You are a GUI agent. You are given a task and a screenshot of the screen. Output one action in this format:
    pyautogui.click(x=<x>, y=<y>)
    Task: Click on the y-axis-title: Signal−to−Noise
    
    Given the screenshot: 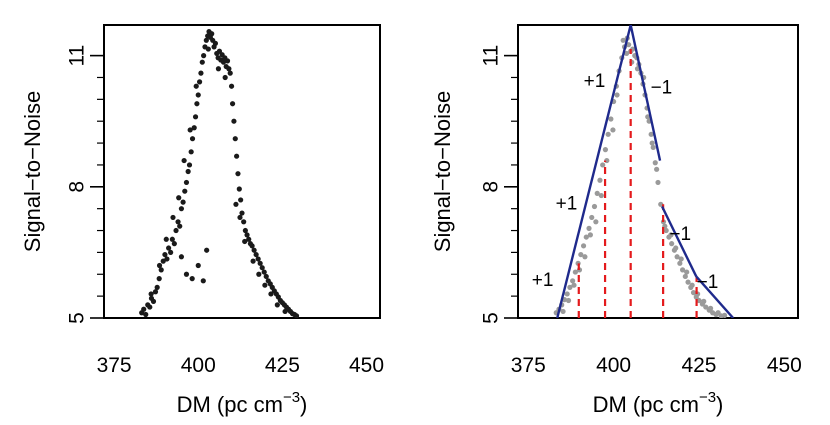 What is the action you would take?
    pyautogui.click(x=442, y=171)
    